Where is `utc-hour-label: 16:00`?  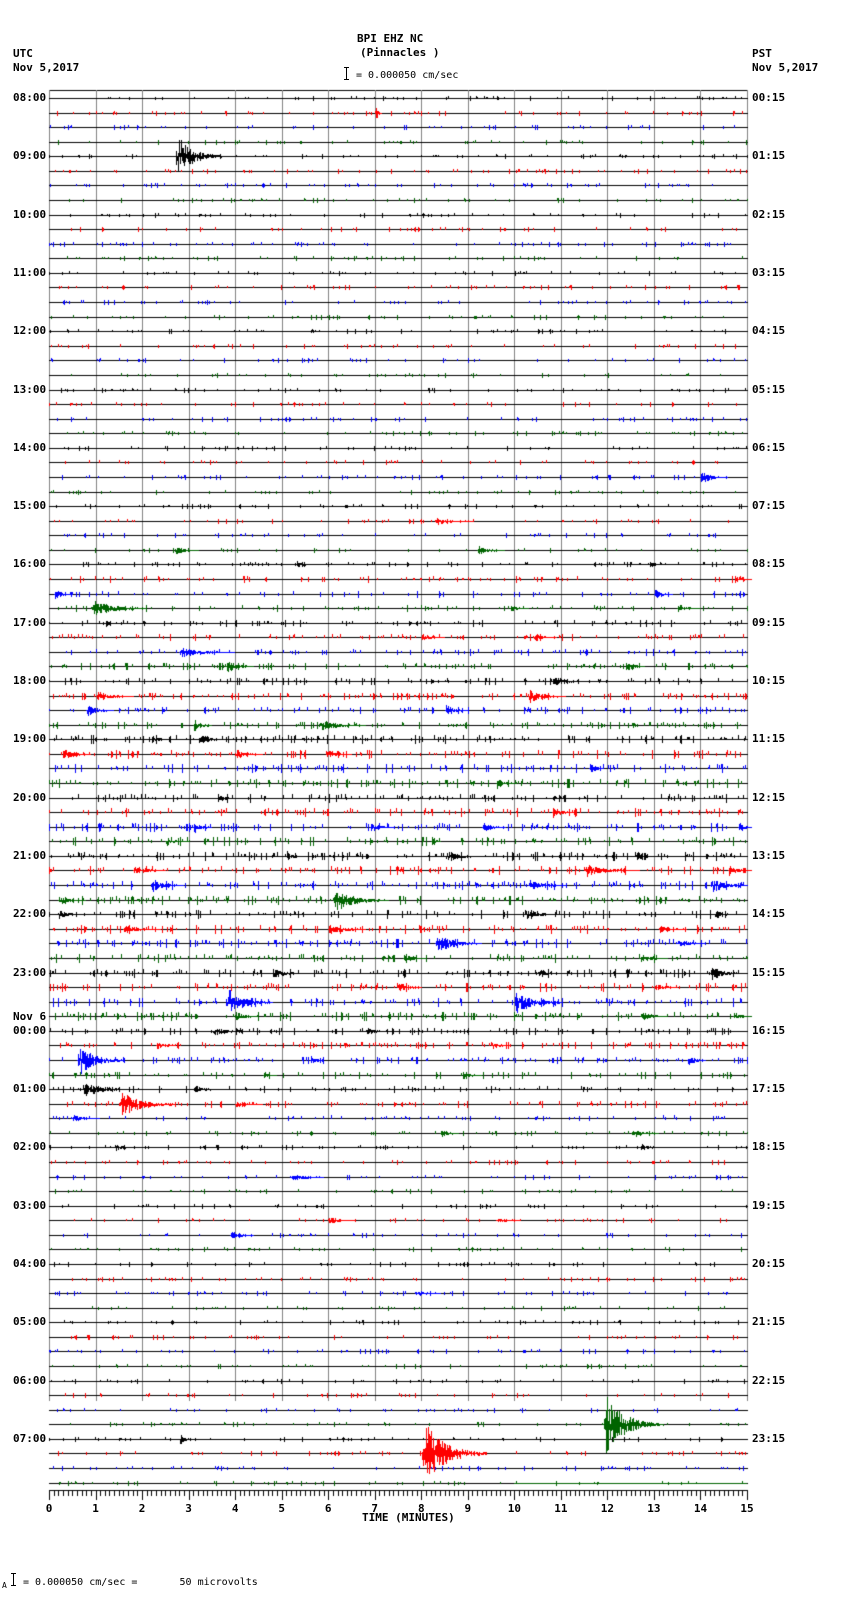
utc-hour-label: 16:00 is located at coordinates (30, 564).